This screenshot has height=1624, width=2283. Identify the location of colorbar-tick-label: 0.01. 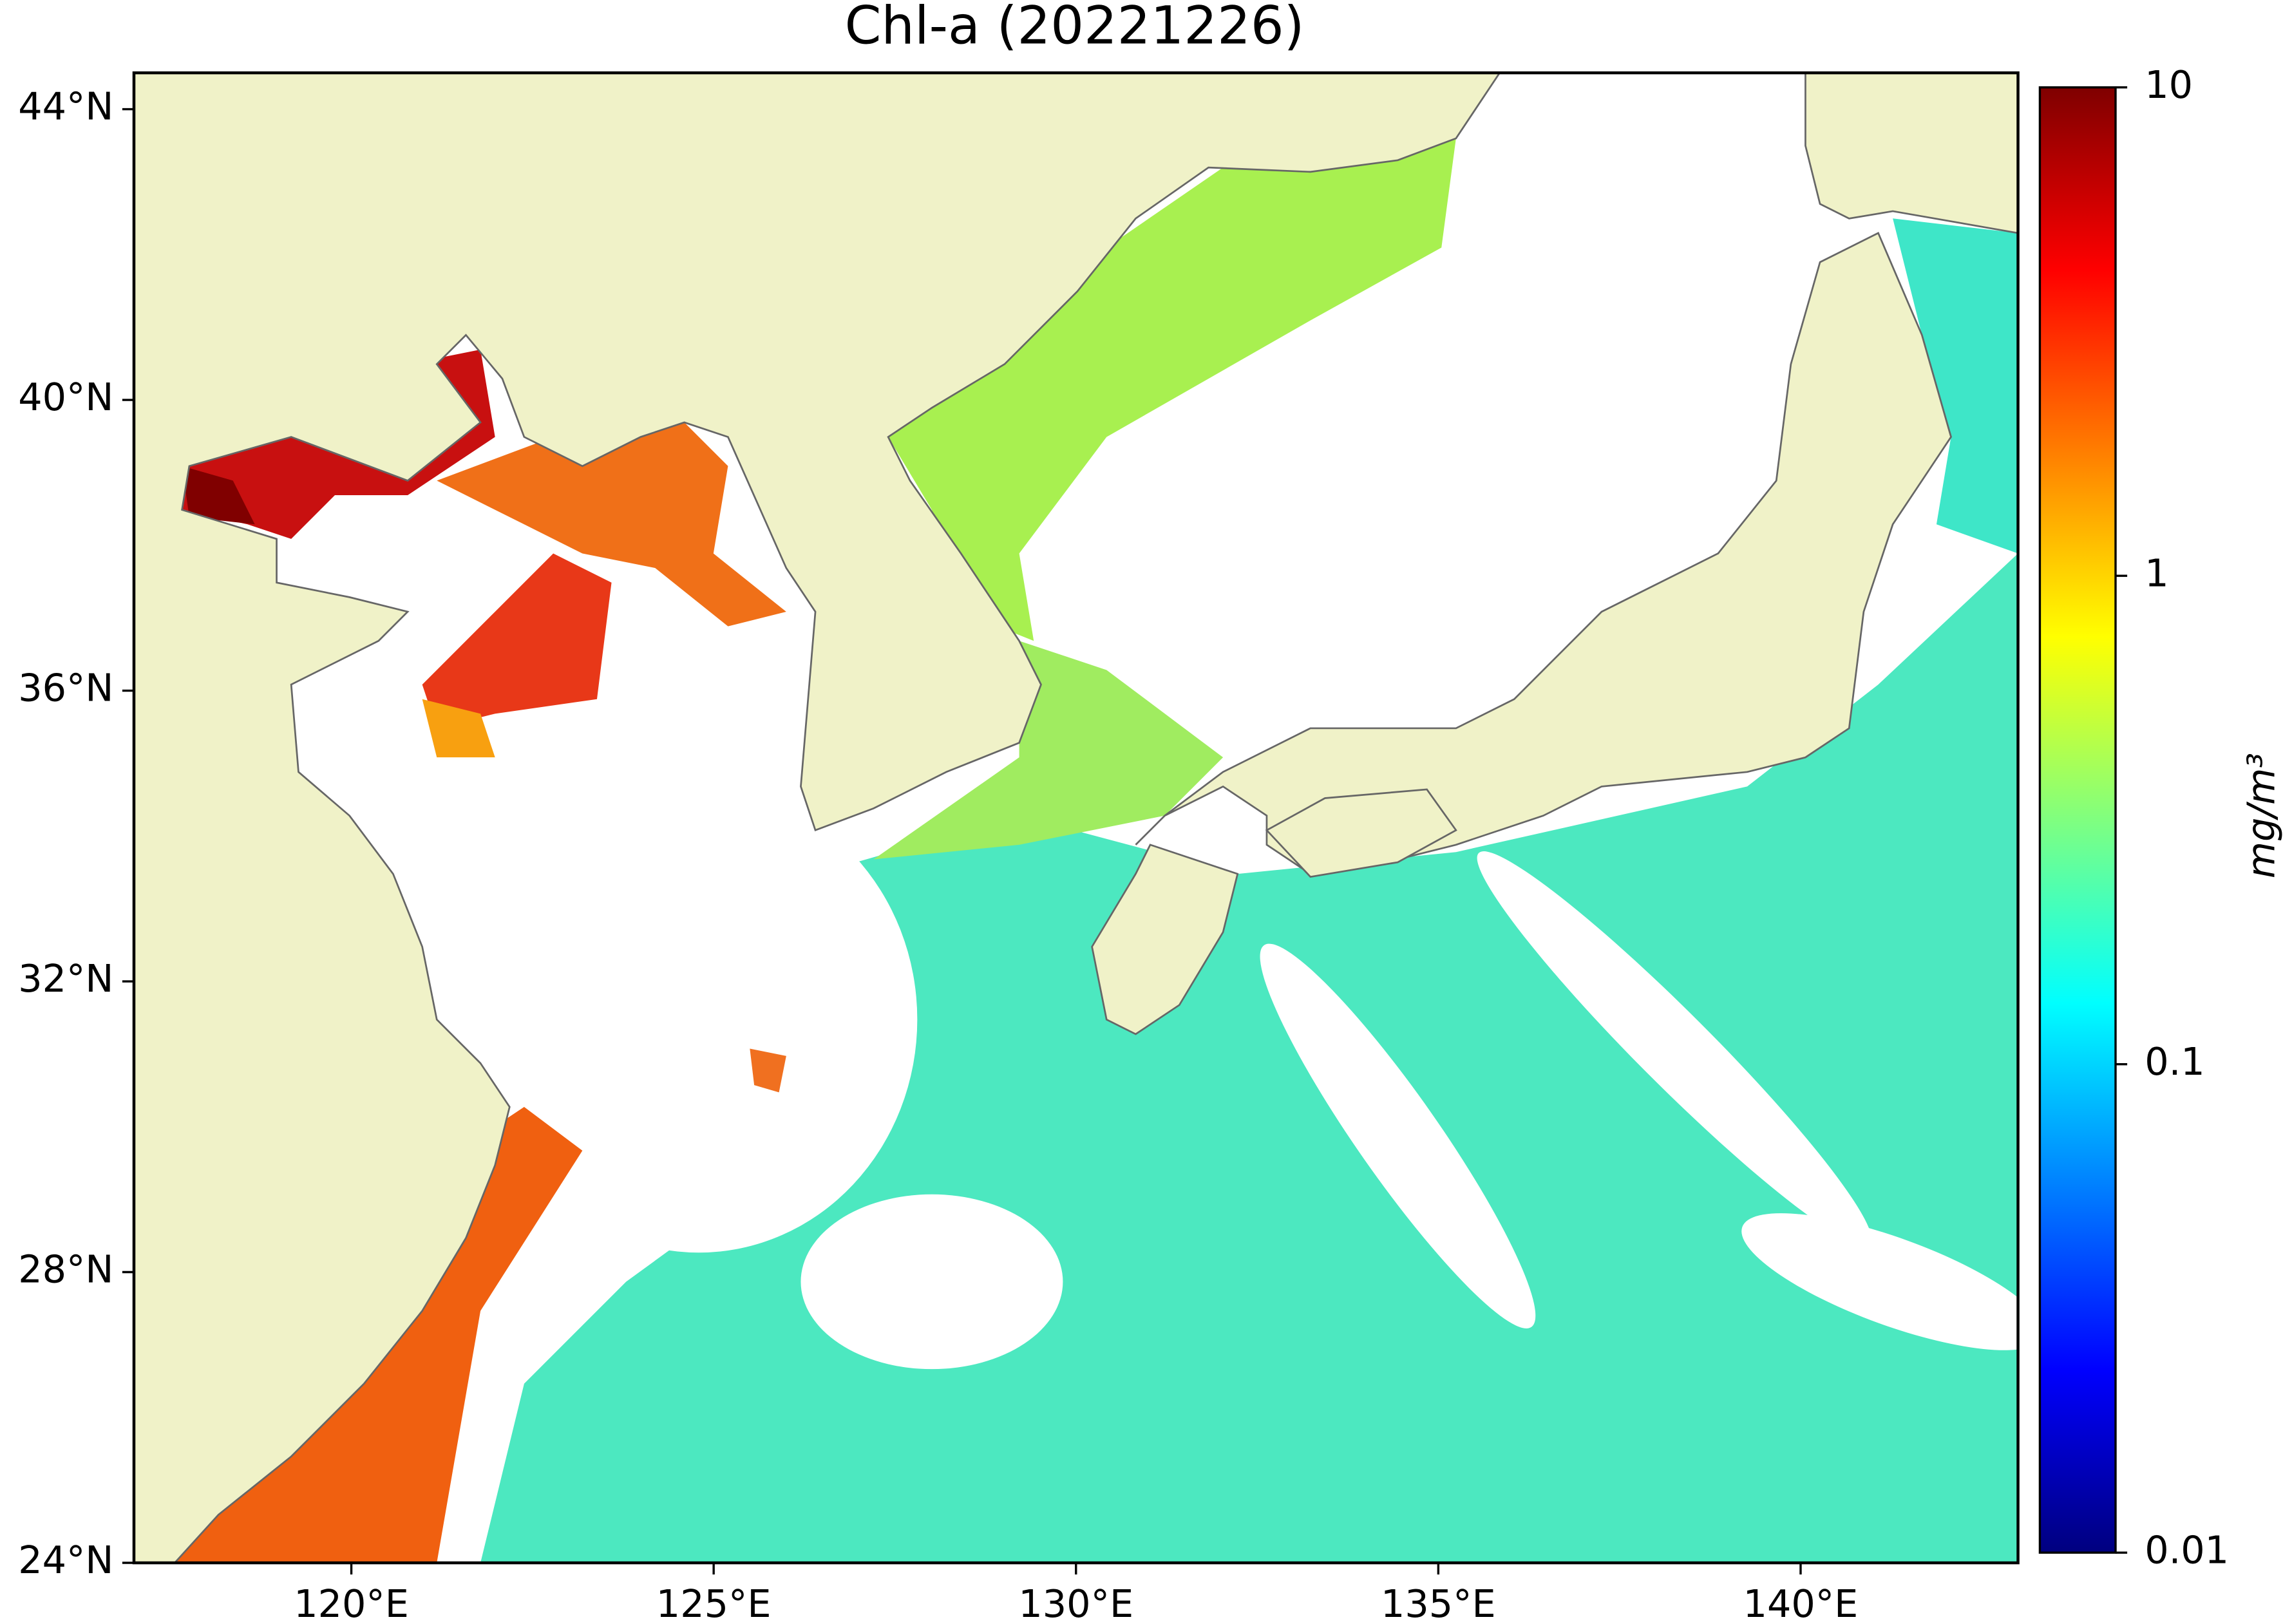
(2187, 1549).